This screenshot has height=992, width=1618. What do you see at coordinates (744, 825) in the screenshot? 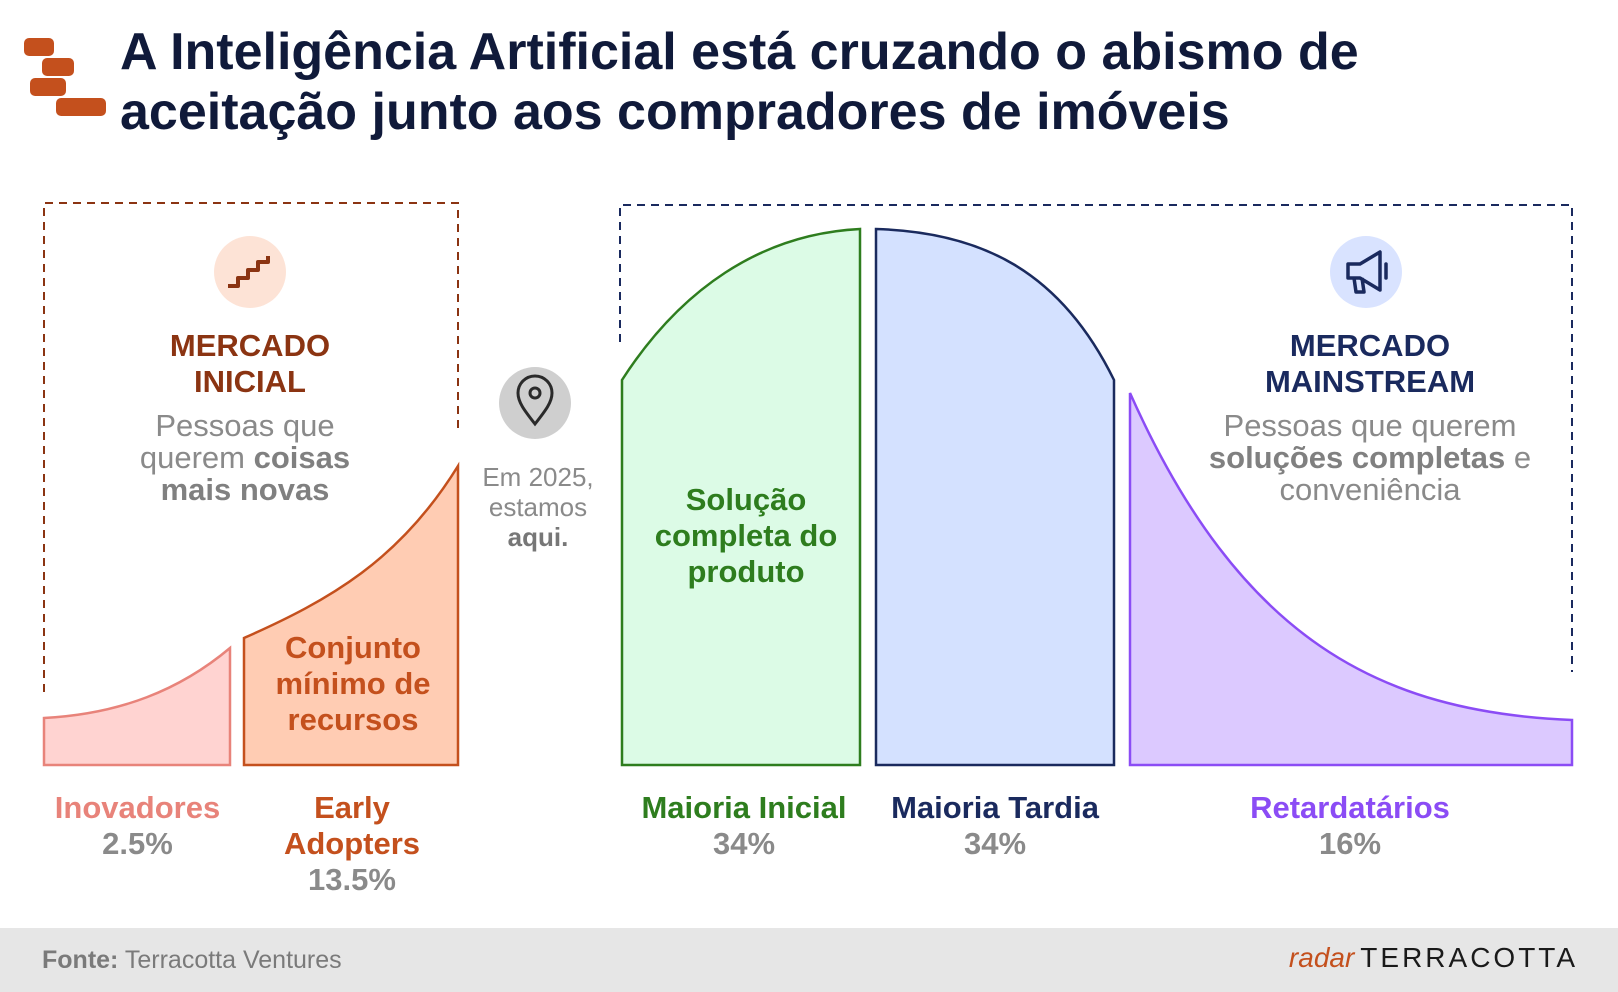
I see `segment-label-maioria-inicial: Maioria Inicial 34%` at bounding box center [744, 825].